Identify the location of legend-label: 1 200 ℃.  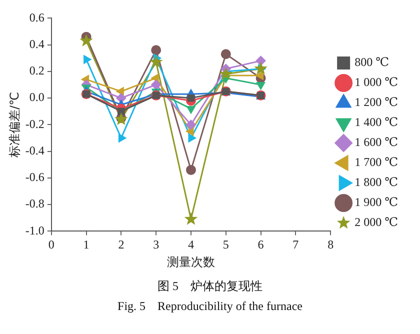
(376, 102).